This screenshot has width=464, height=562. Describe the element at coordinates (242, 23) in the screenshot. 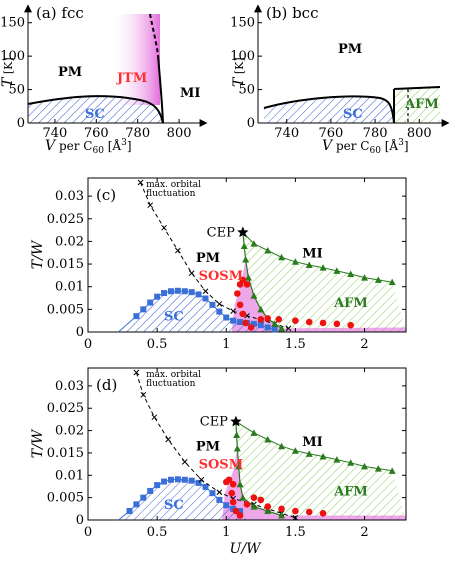

I see `y-tick-label: 150` at that location.